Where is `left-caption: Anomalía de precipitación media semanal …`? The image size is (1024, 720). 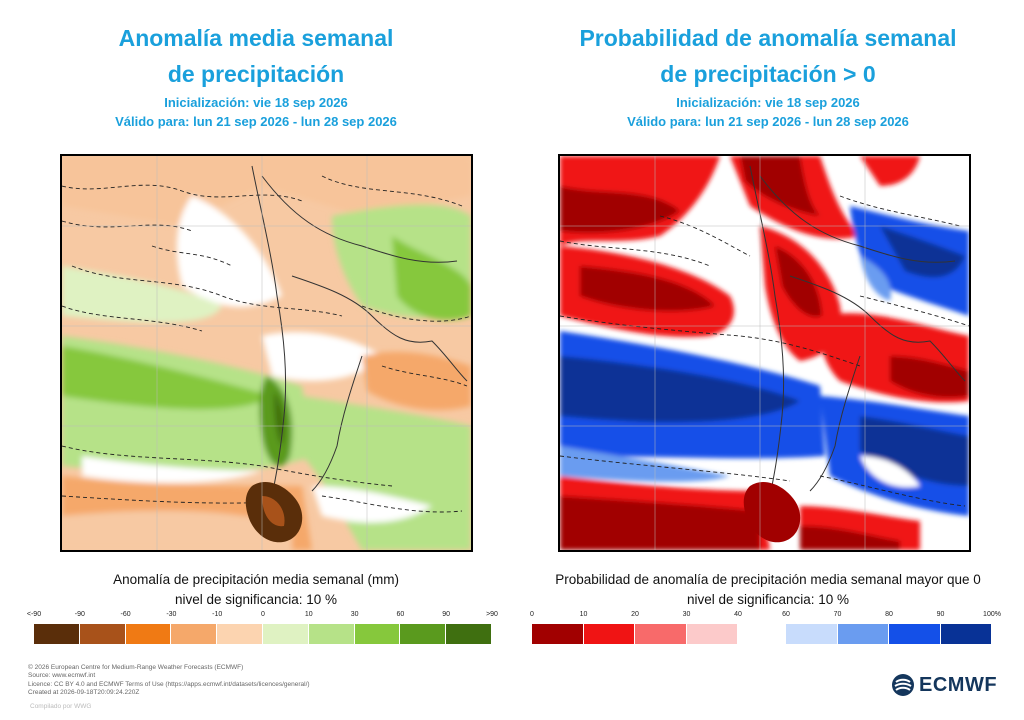
left-caption: Anomalía de precipitación media semanal … is located at coordinates (256, 579).